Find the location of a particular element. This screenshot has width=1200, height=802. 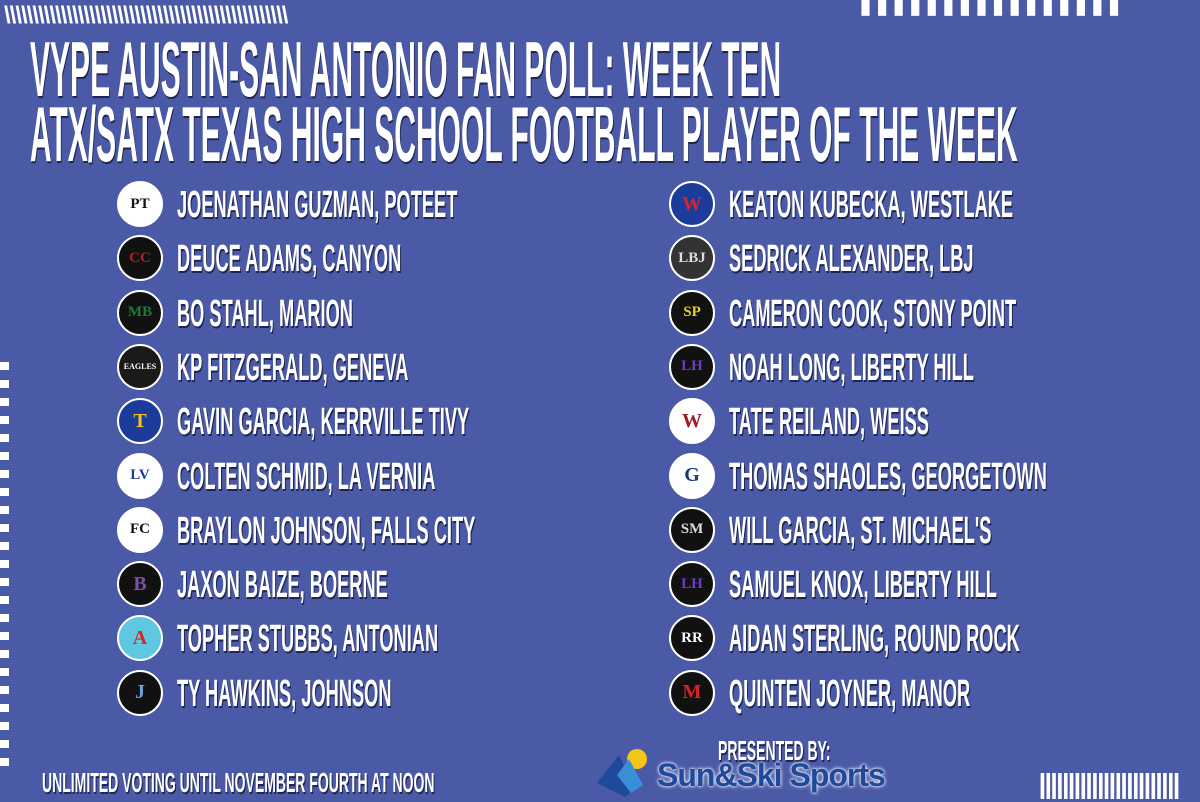

decorative-slashes-bottom-right: |||||||||||||||||||||||| is located at coordinates (1109, 783).